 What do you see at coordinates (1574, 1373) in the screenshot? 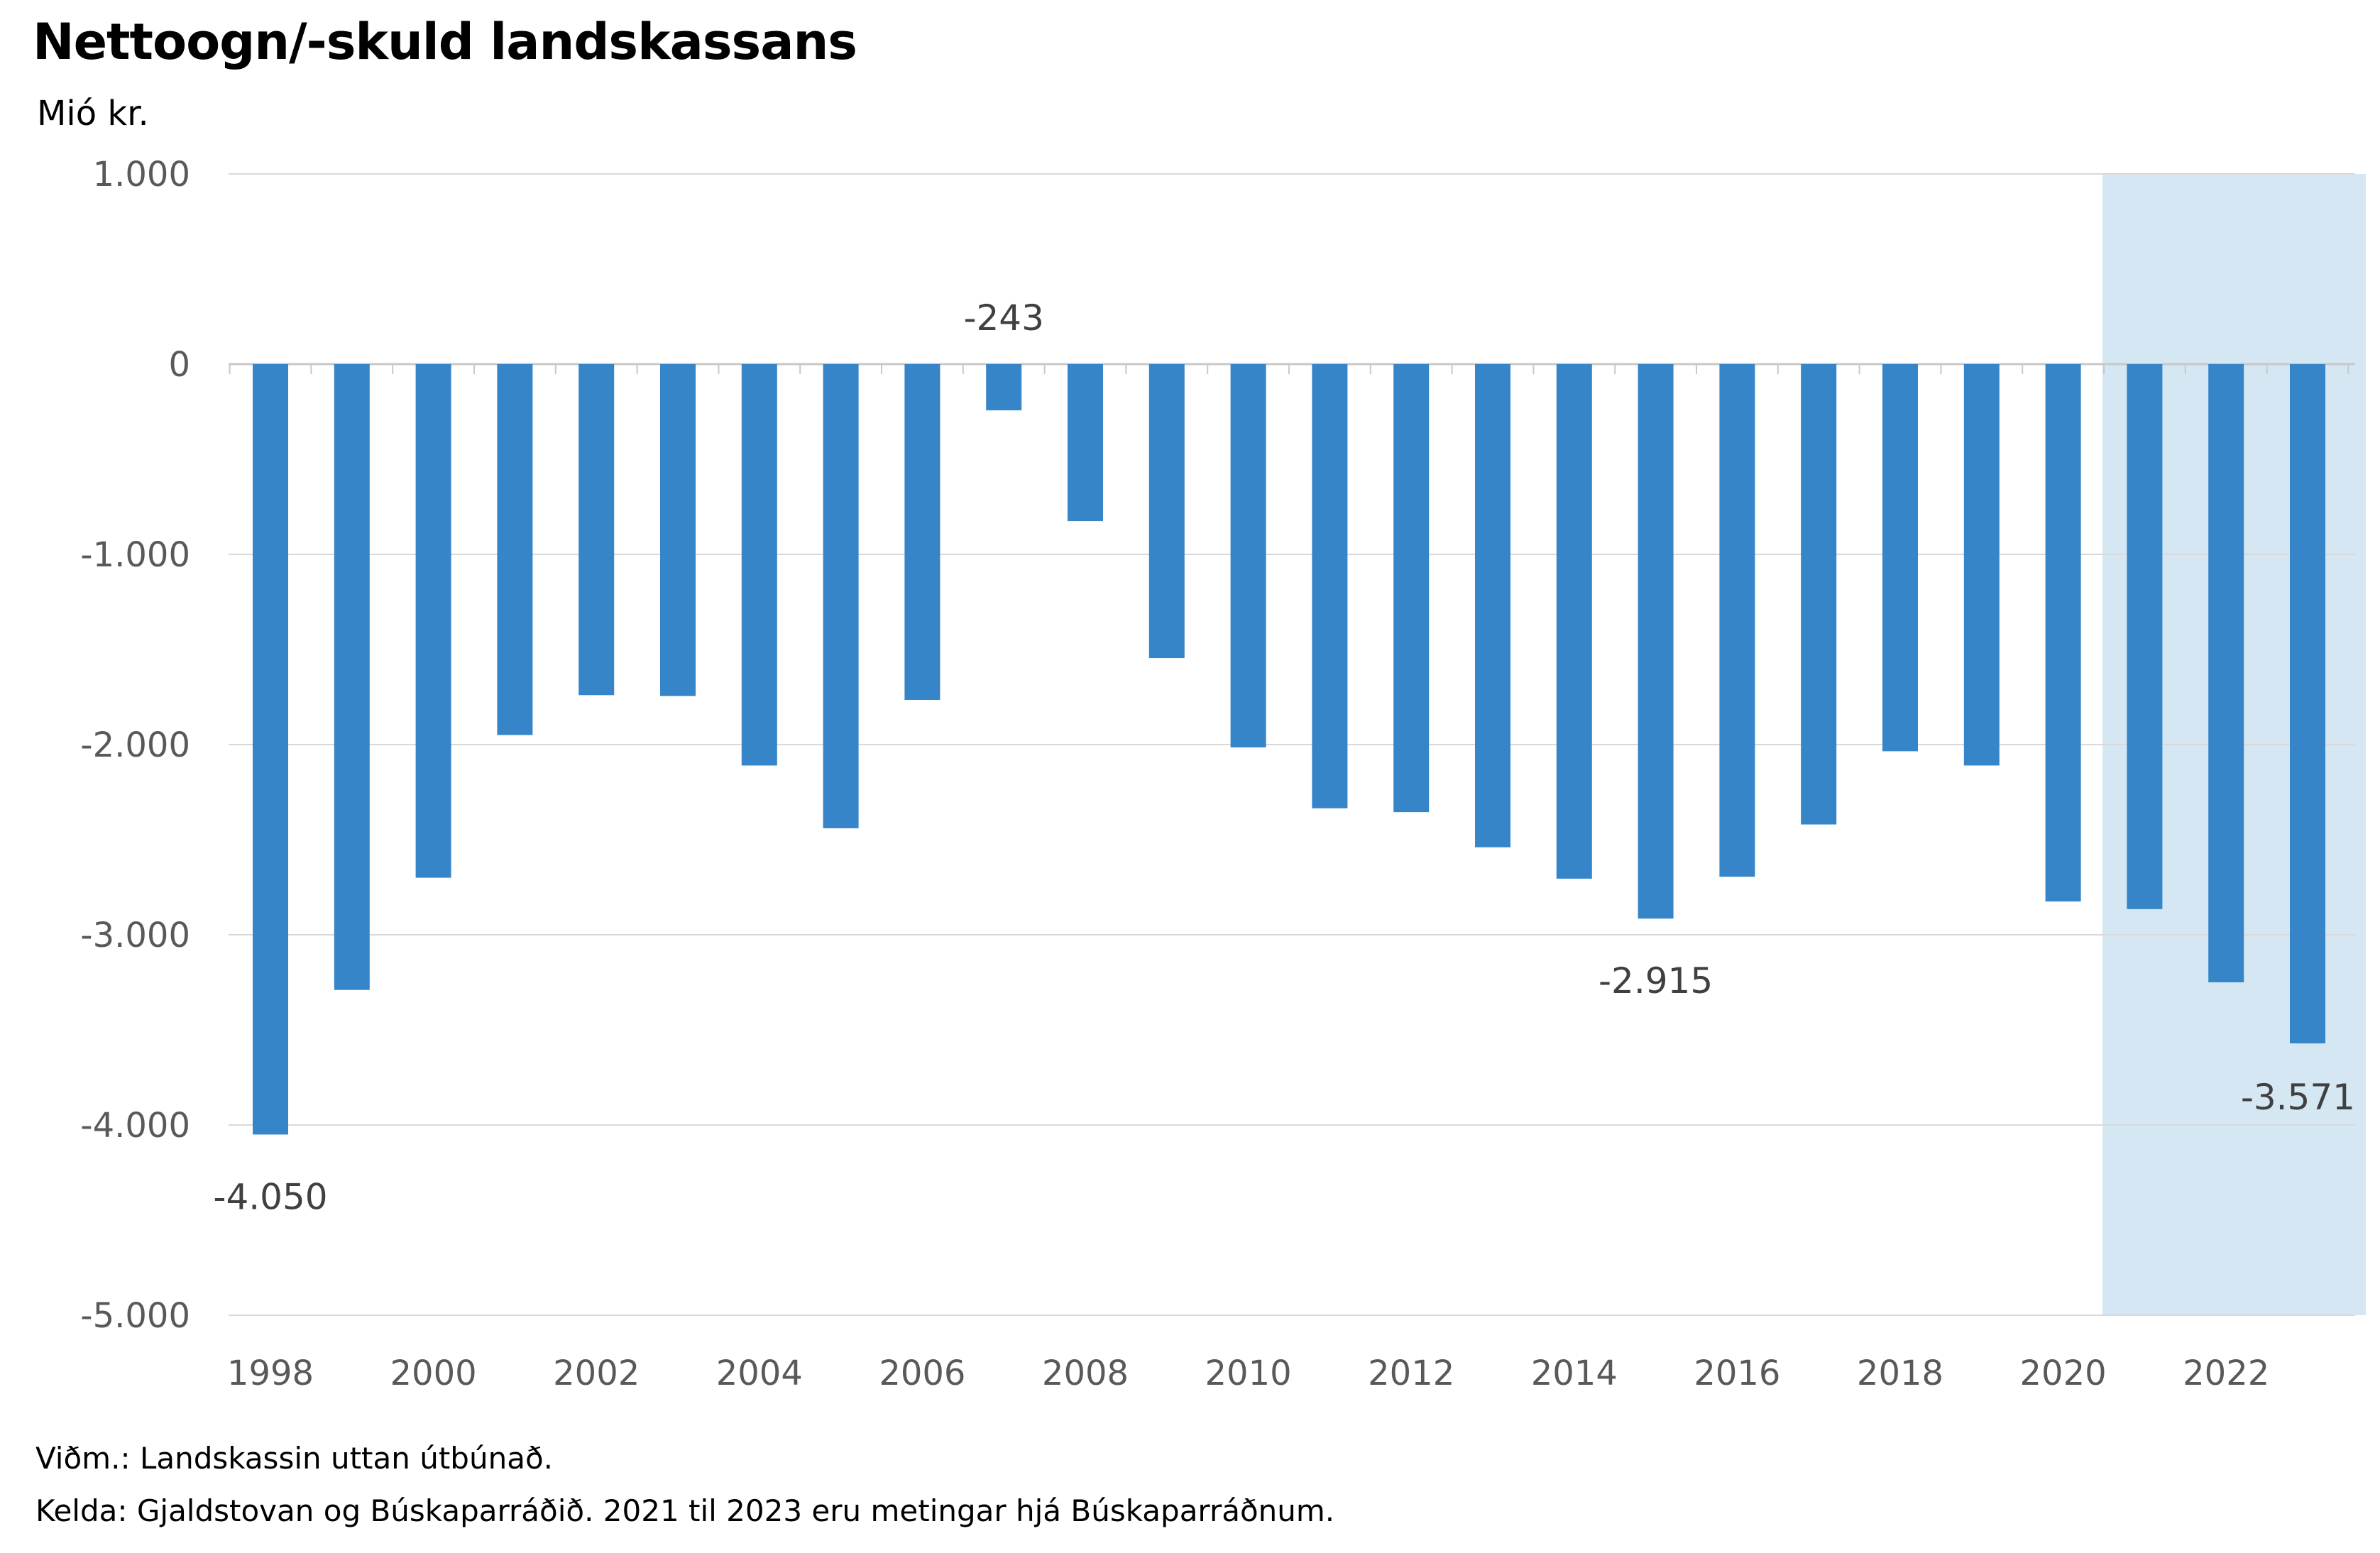
I see `x-tick-label: 2014` at bounding box center [1574, 1373].